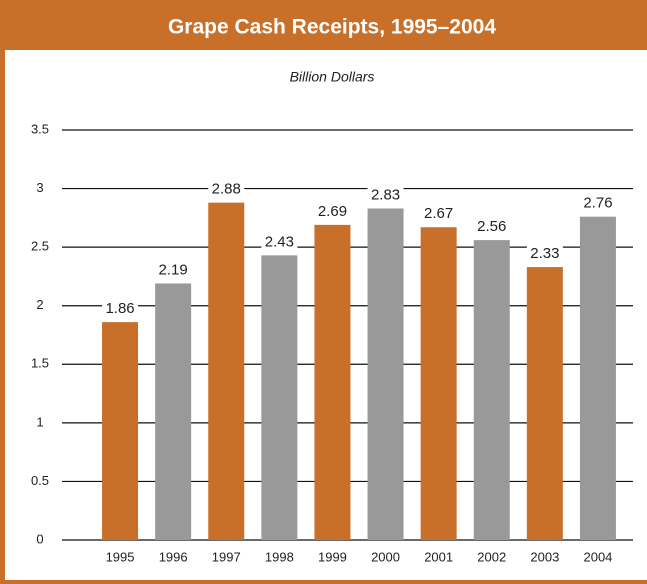 The width and height of the screenshot is (647, 584). I want to click on value-label: 2.56, so click(491, 226).